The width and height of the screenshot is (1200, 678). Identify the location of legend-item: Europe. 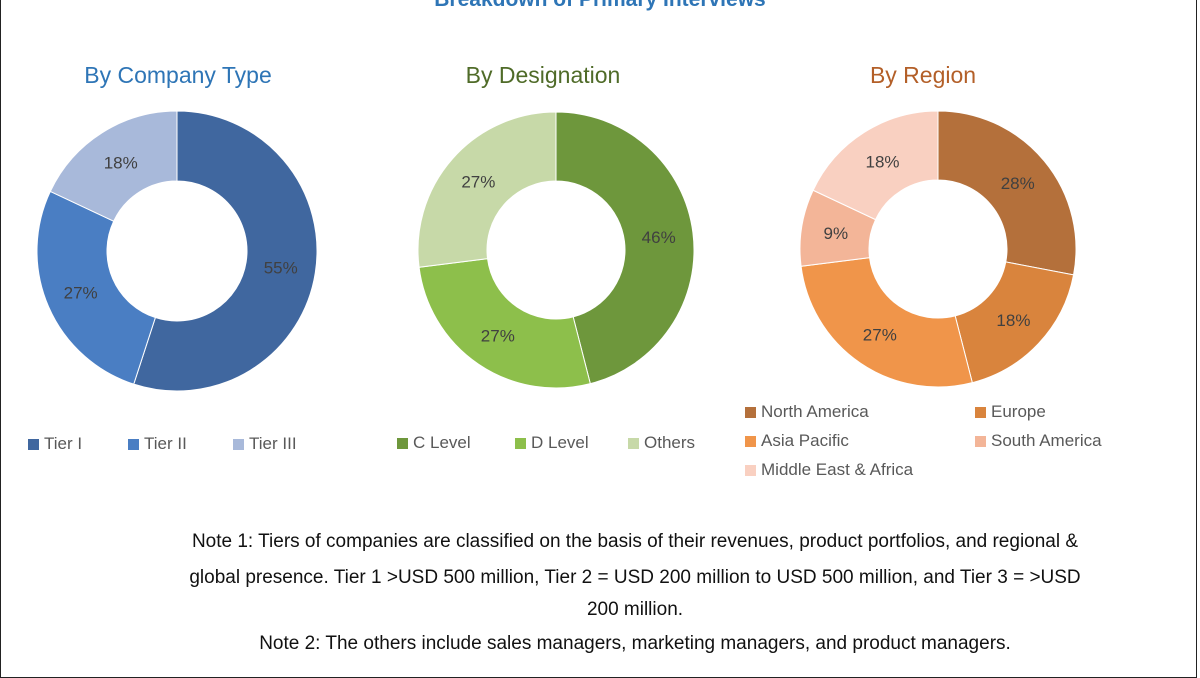
(1010, 412).